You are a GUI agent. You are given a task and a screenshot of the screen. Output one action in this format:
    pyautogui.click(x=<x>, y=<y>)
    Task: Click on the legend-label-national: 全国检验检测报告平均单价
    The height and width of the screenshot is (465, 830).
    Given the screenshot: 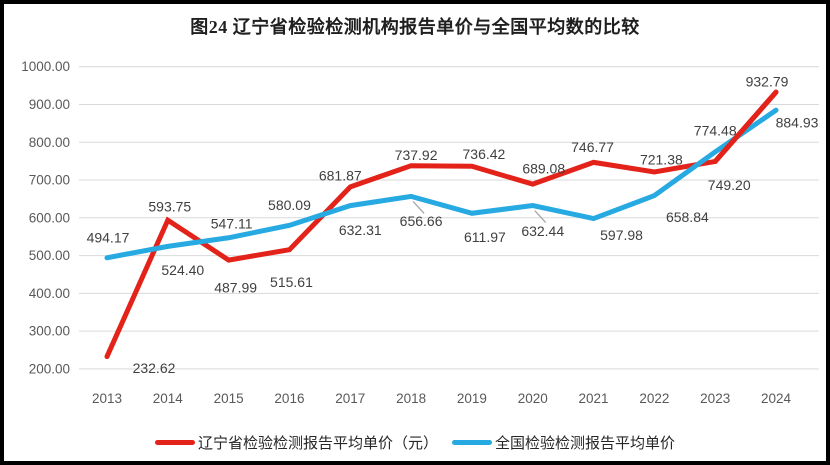 What is the action you would take?
    pyautogui.click(x=585, y=444)
    